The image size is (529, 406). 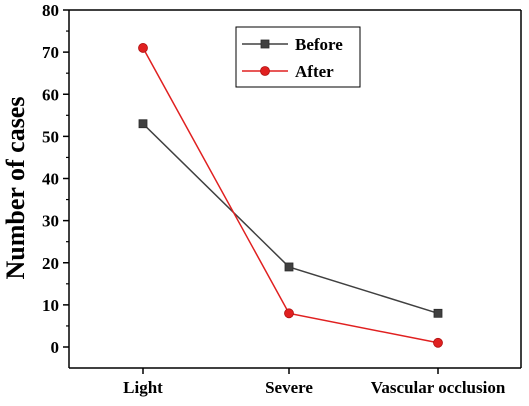 I want to click on y-tick-label: 40, so click(x=50, y=179).